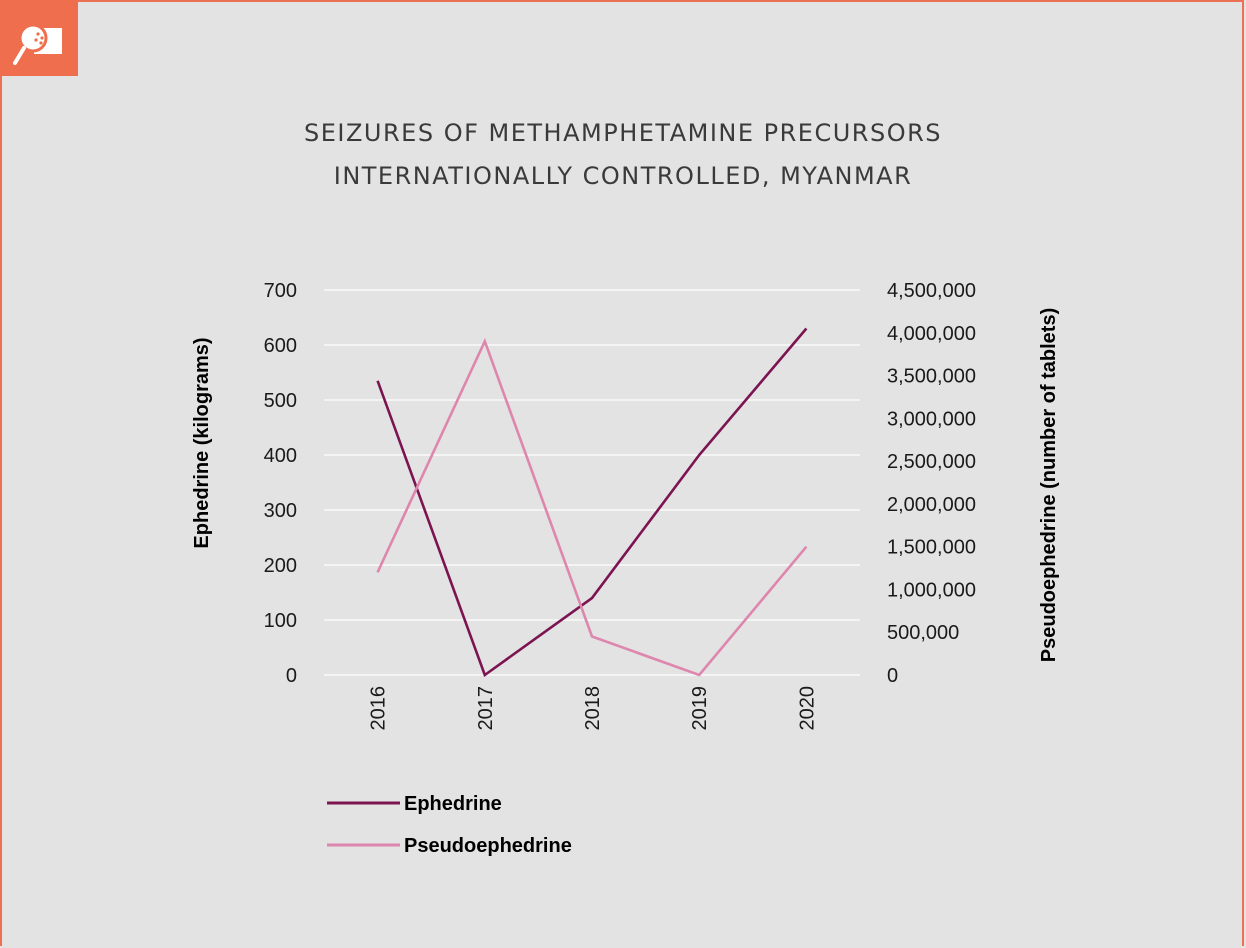 The image size is (1246, 948). I want to click on left-axis-label: Ephedrine (kilograms), so click(202, 442).